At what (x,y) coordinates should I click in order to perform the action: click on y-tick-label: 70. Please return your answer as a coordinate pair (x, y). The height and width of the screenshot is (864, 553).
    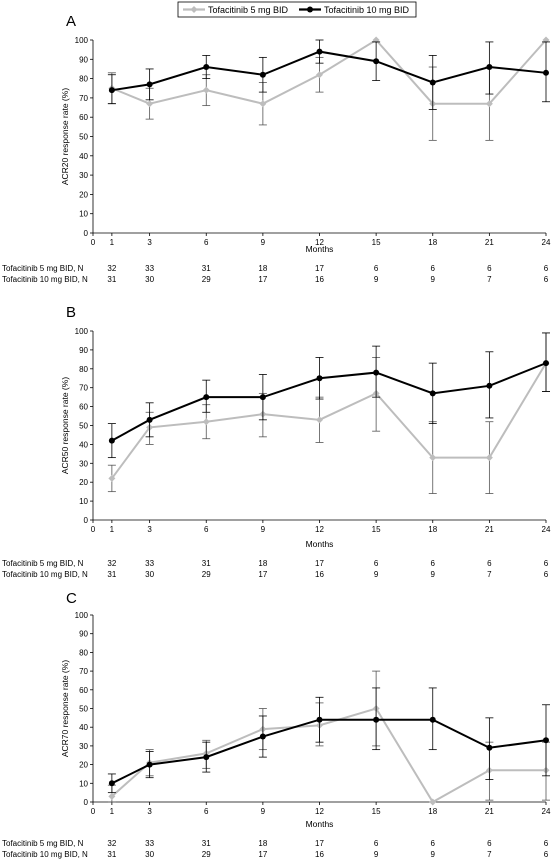
    Looking at the image, I should click on (83, 671).